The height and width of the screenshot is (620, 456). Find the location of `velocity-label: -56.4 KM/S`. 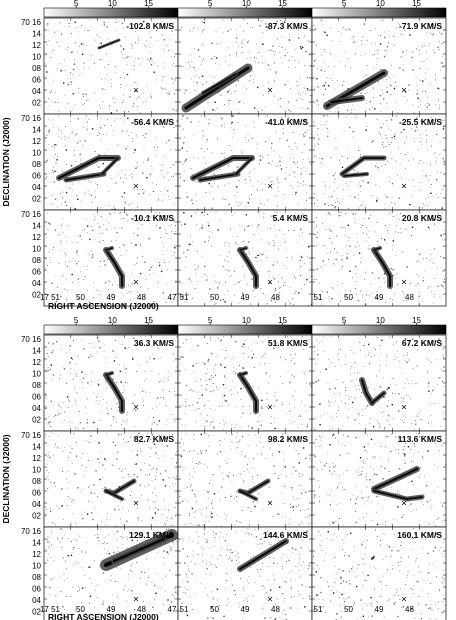

velocity-label: -56.4 KM/S is located at coordinates (152, 122).